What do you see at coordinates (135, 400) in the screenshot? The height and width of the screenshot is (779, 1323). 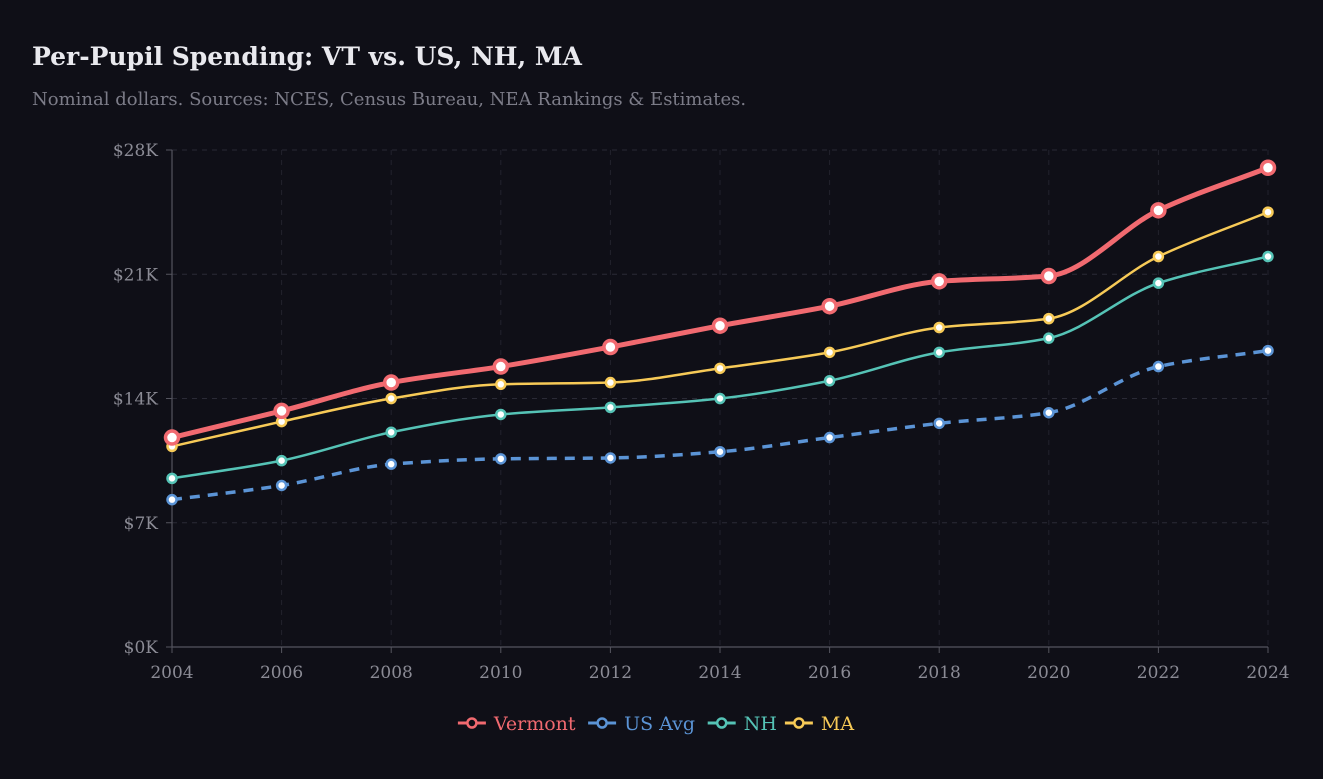 I see `y-tick-label: $14K` at bounding box center [135, 400].